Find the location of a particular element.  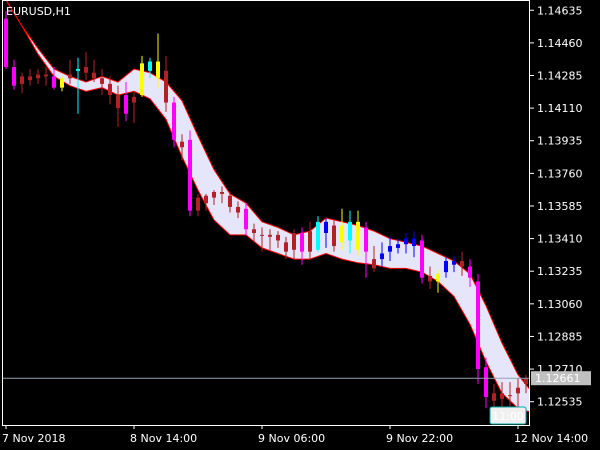

y-tick-label: 1.13060 is located at coordinates (560, 304).